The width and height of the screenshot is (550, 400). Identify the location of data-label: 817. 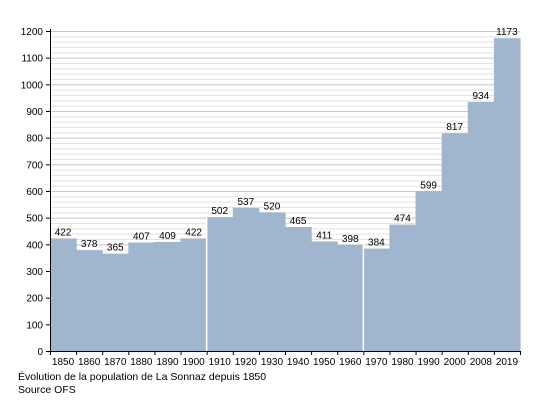
(454, 127).